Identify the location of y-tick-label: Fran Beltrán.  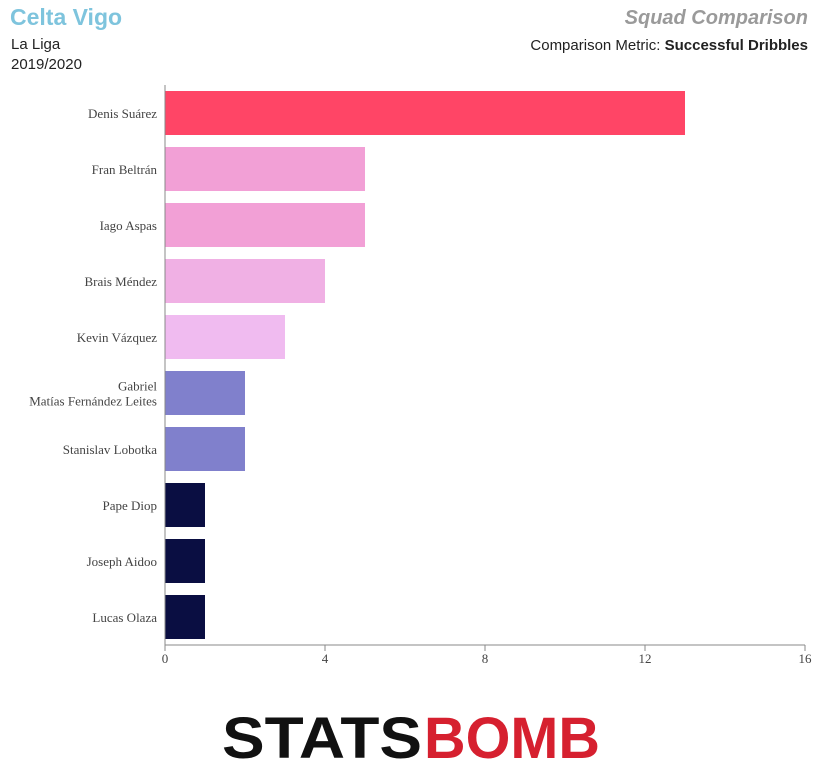
(125, 169).